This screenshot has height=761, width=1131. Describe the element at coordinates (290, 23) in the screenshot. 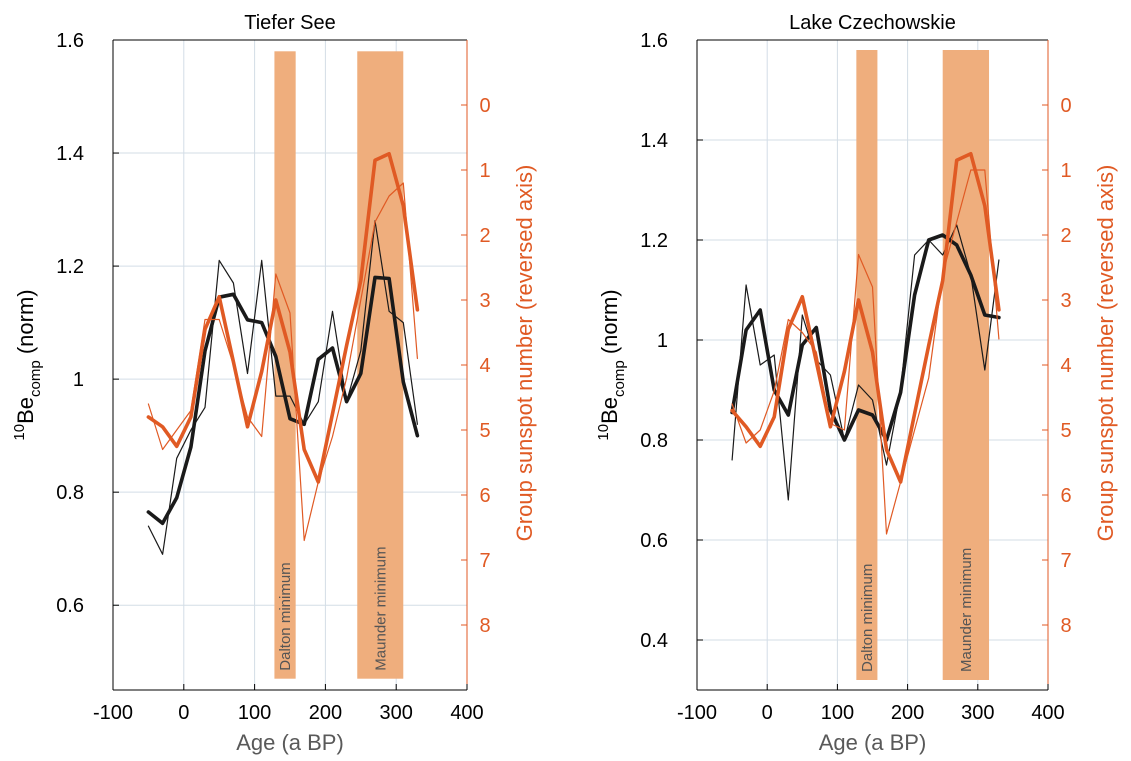

I see `chart-title: Tiefer See` at that location.